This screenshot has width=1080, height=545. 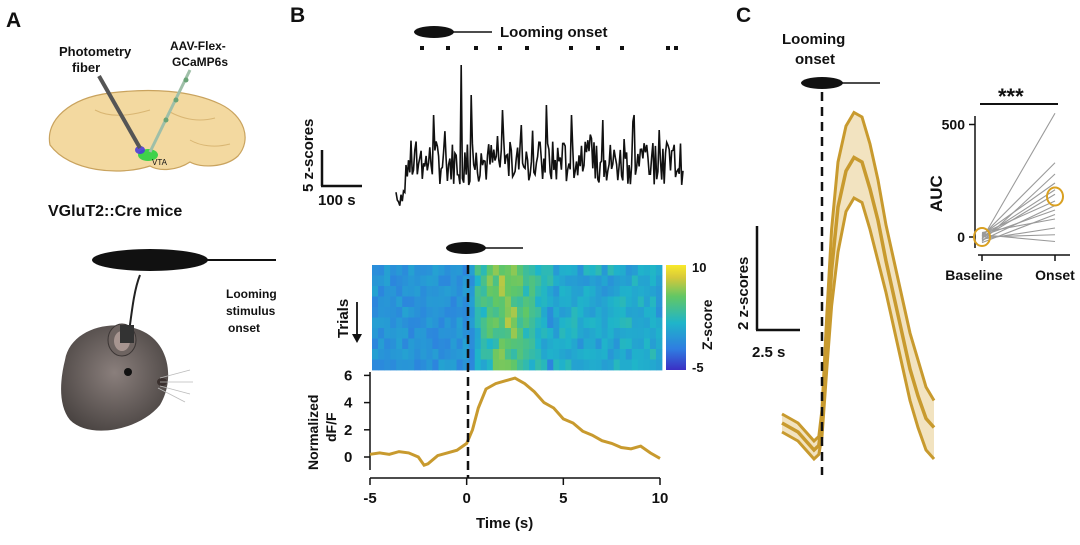 I want to click on dff-ytick-label-2: 4, so click(x=348, y=403).